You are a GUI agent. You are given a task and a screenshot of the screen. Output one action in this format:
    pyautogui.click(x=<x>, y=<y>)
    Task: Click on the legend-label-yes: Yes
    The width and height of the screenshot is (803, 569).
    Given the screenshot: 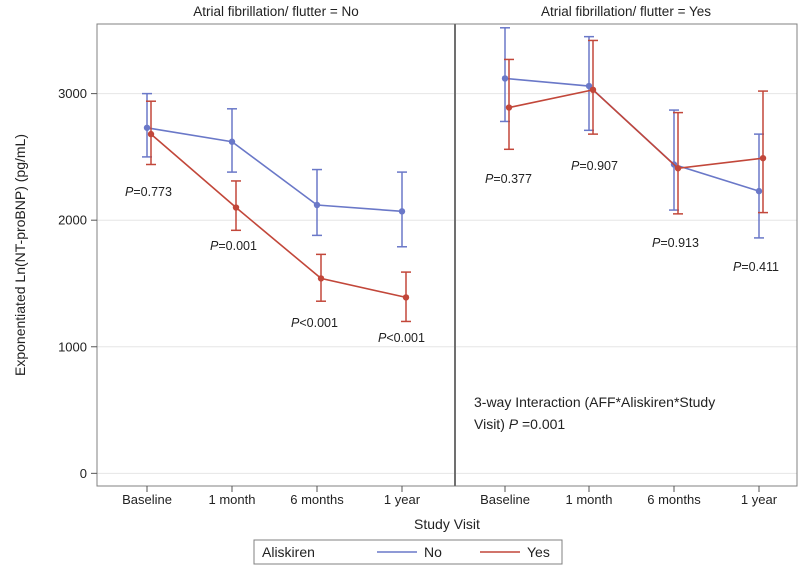 What is the action you would take?
    pyautogui.click(x=538, y=552)
    